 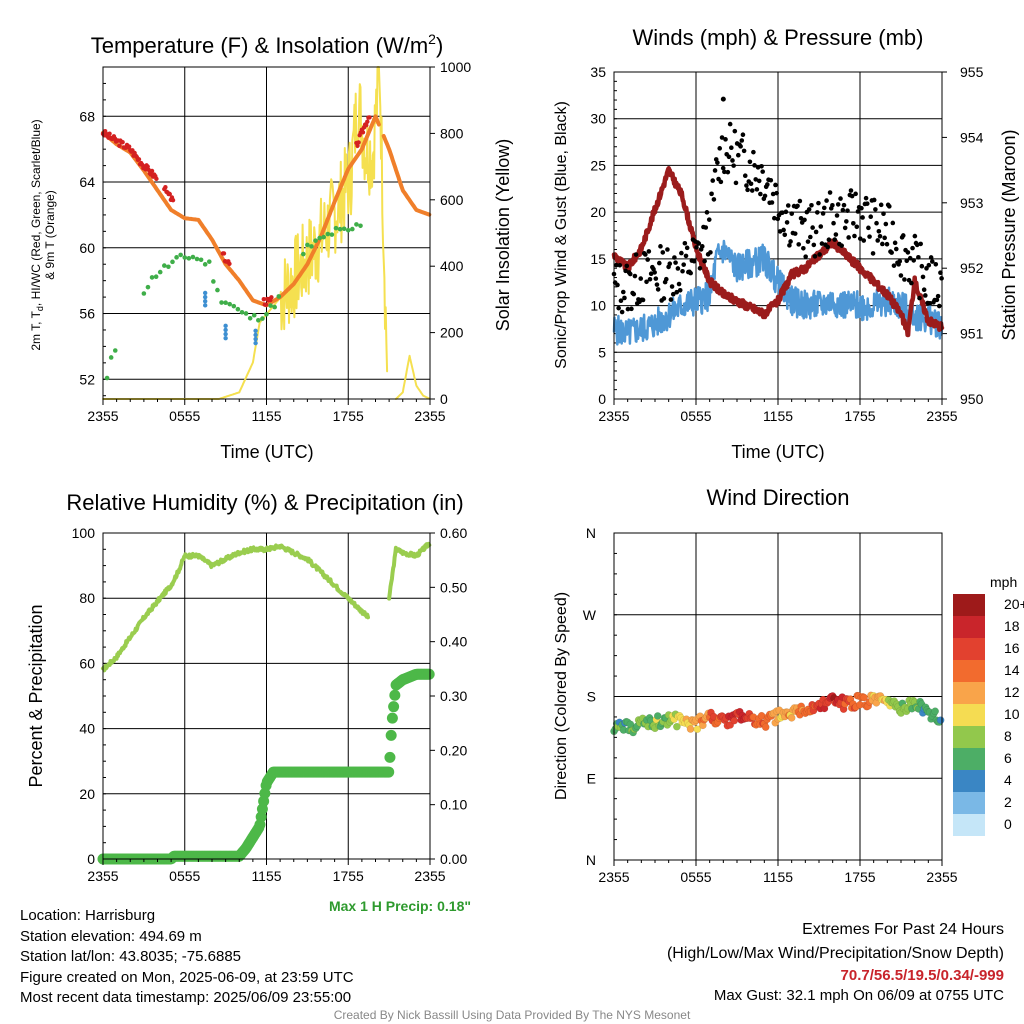 I want to click on precip-ytick-label: 0.60, so click(x=453, y=533).